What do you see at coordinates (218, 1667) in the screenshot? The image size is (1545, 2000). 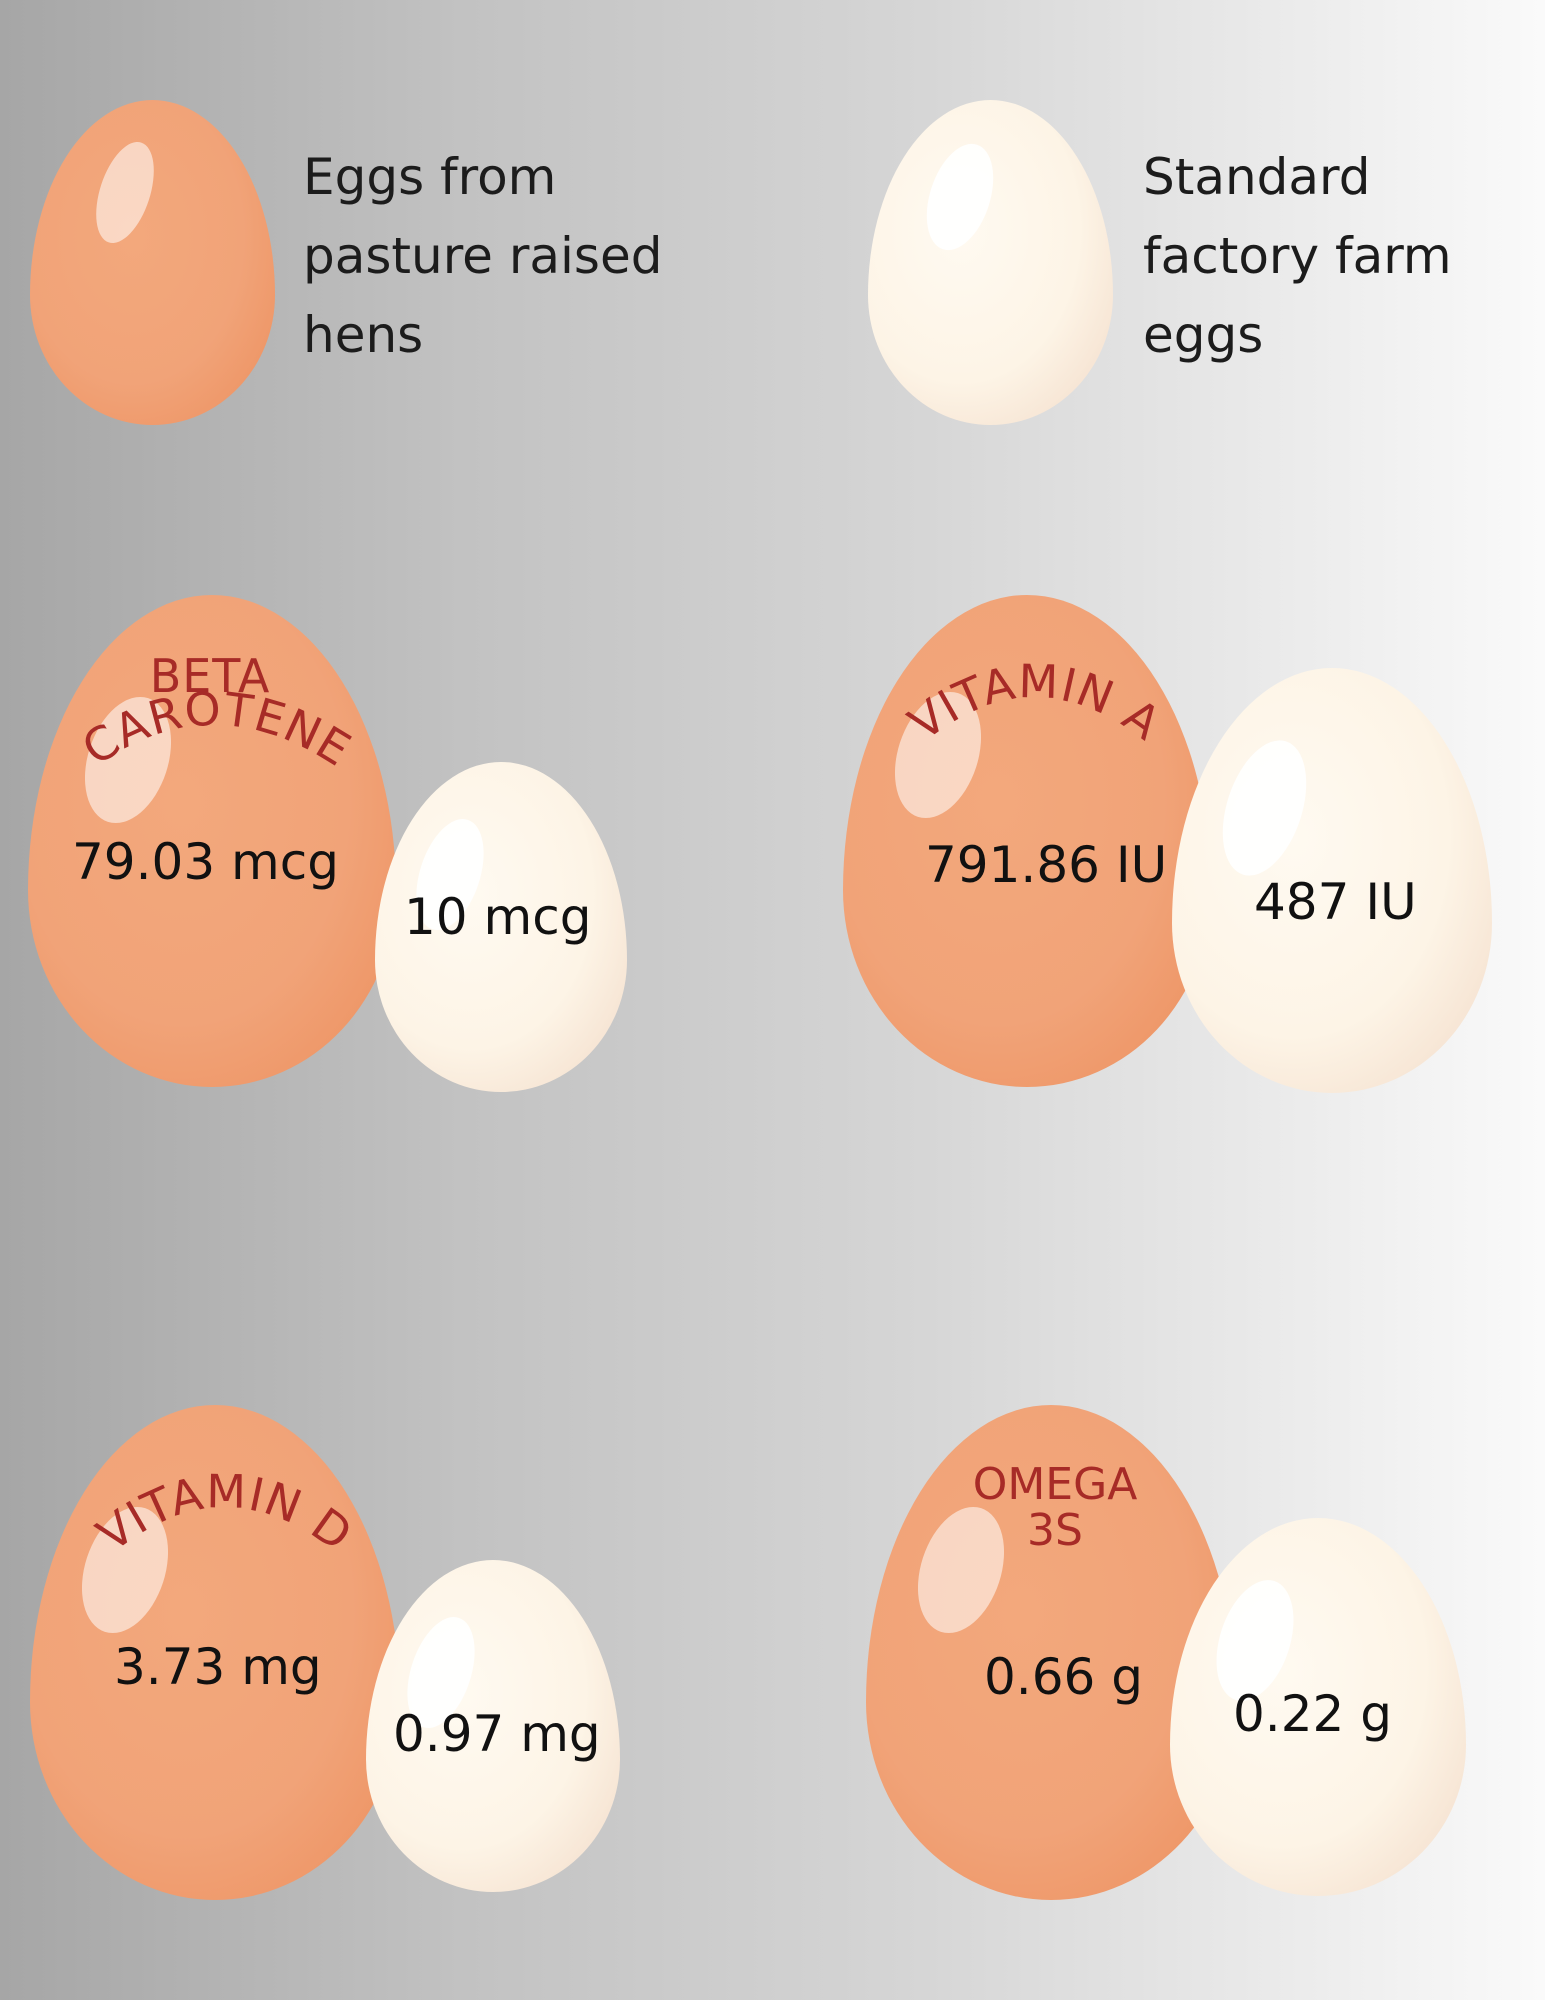 I see `pasture-value: 3.73 mg` at bounding box center [218, 1667].